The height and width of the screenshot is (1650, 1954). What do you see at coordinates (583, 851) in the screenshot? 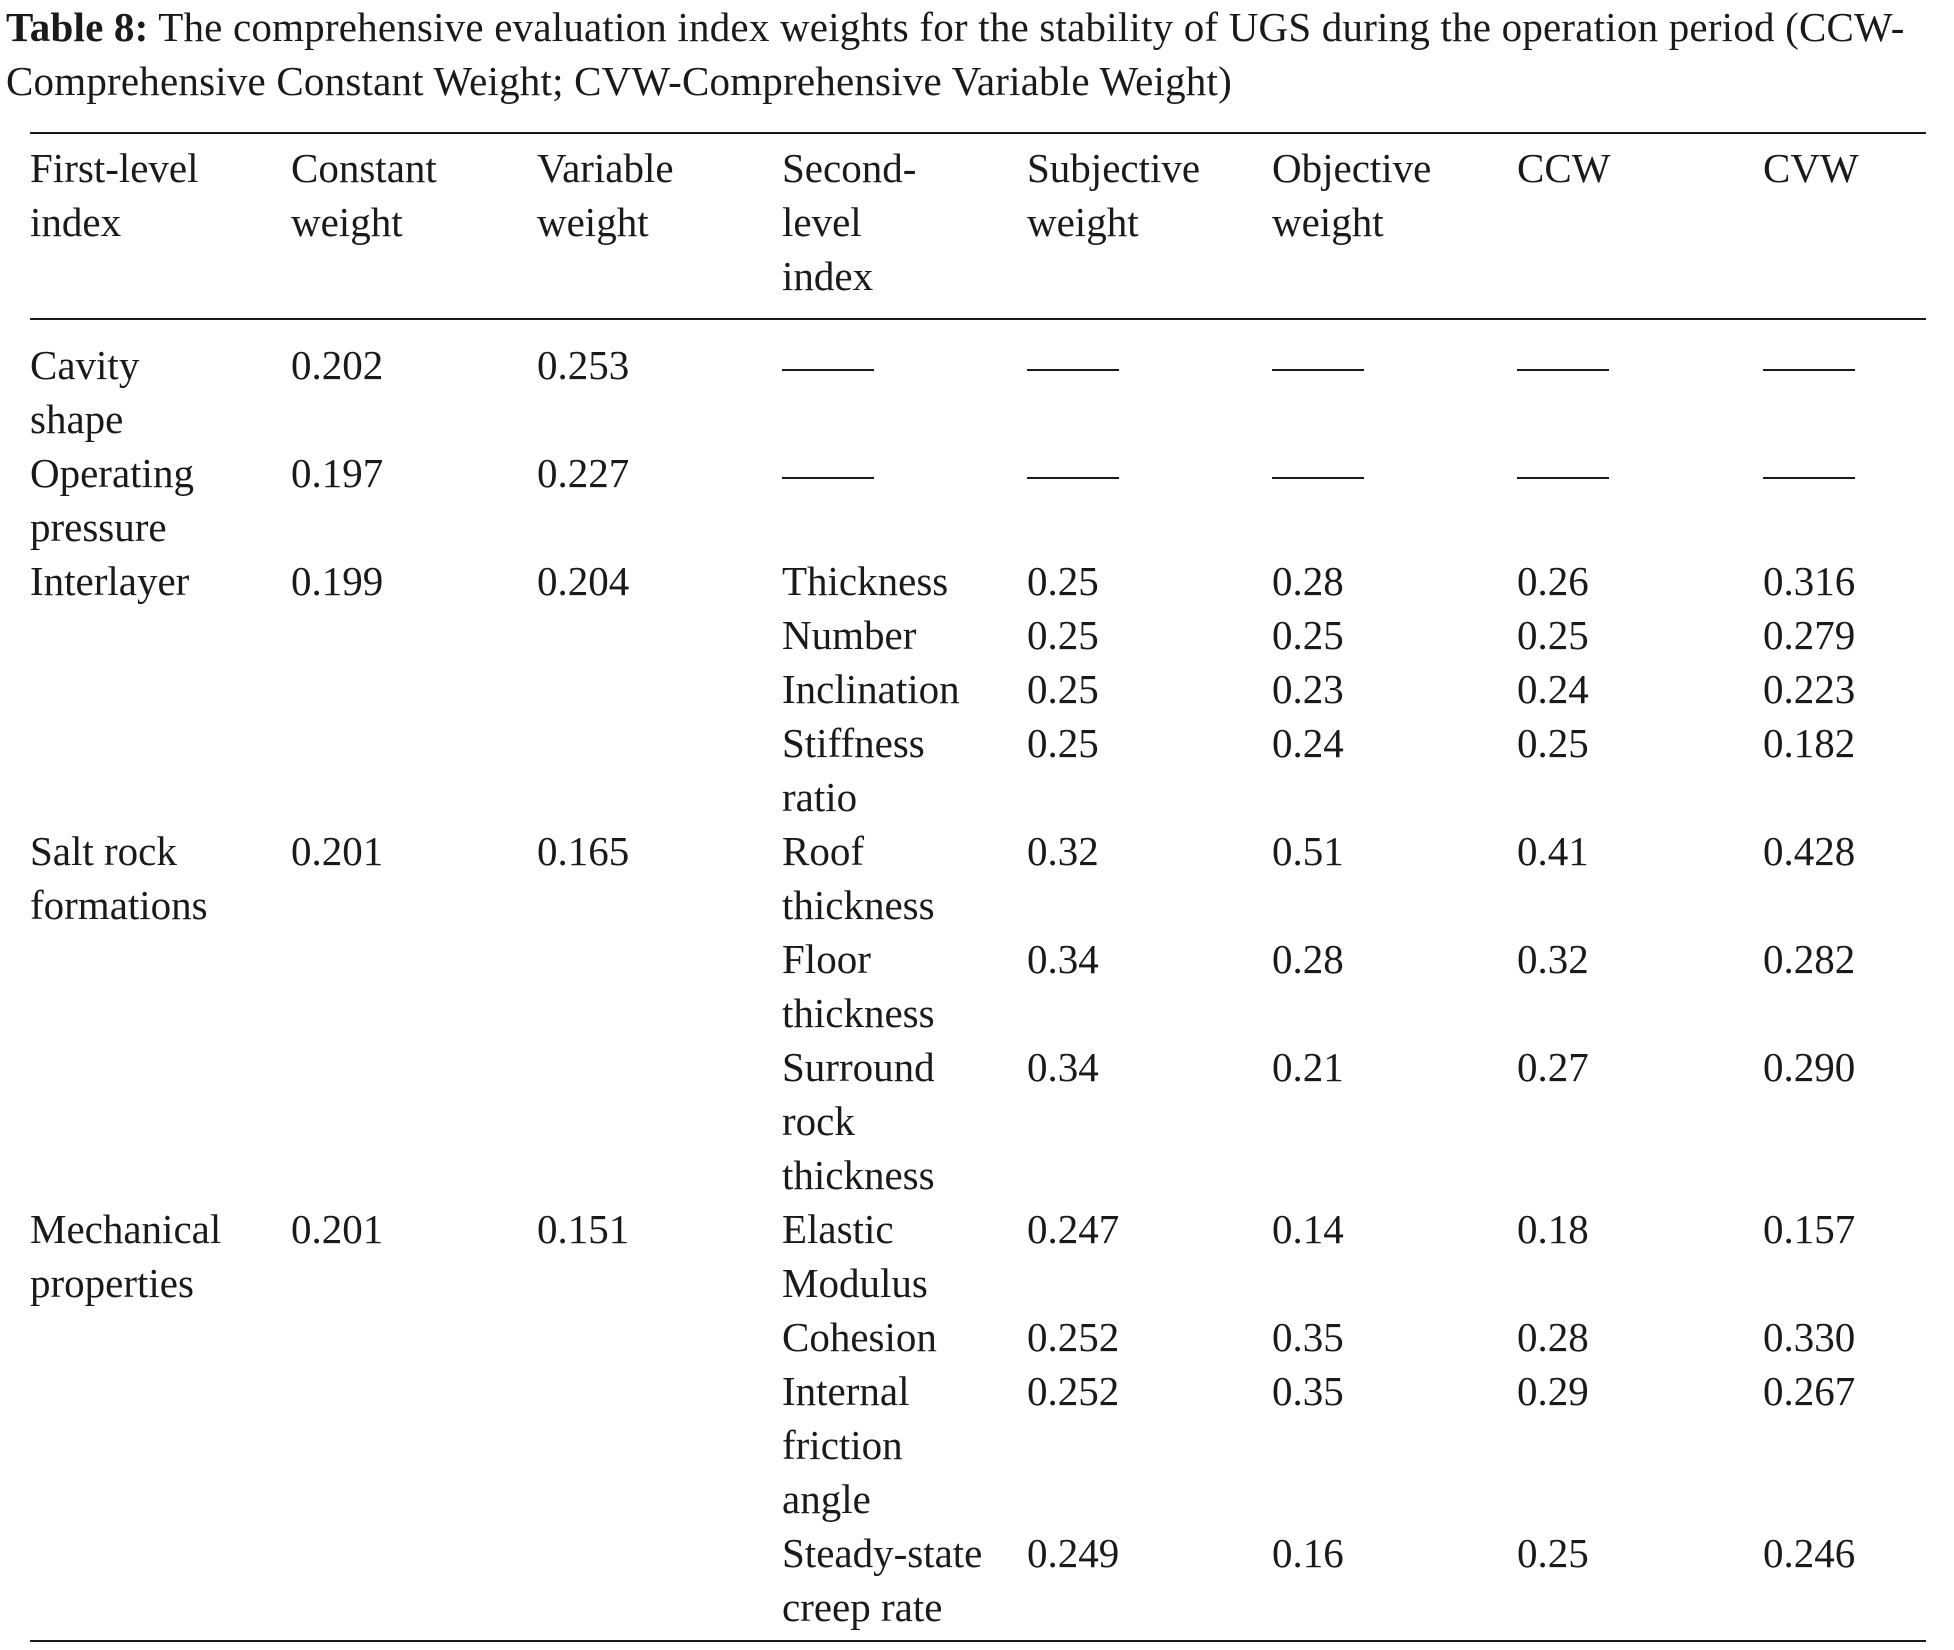
I see `variable-weight-cell: 0.165` at bounding box center [583, 851].